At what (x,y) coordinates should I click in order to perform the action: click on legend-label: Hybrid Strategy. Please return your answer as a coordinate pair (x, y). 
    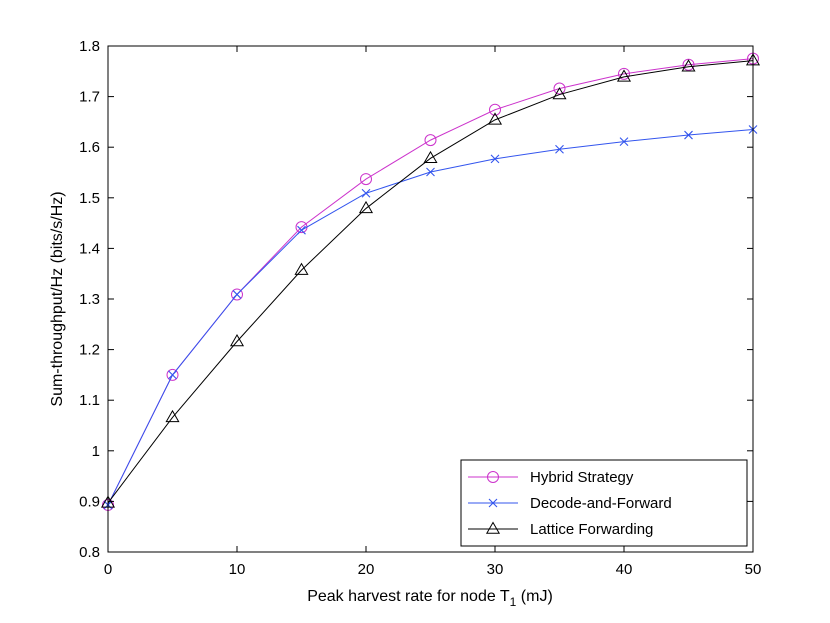
    Looking at the image, I should click on (582, 477).